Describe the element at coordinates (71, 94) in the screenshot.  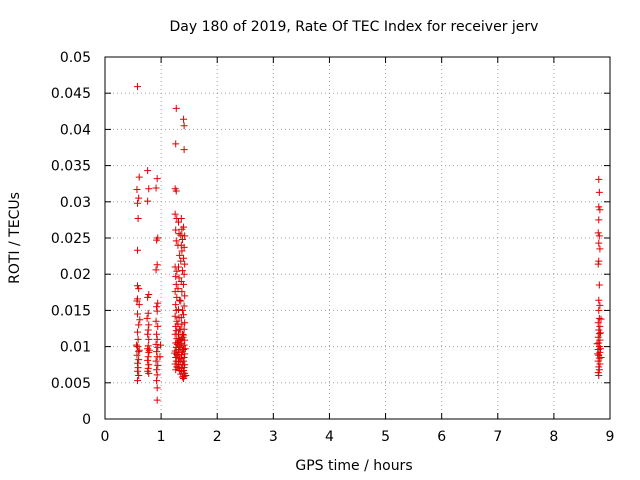
I see `y-tick-label: 0.045` at that location.